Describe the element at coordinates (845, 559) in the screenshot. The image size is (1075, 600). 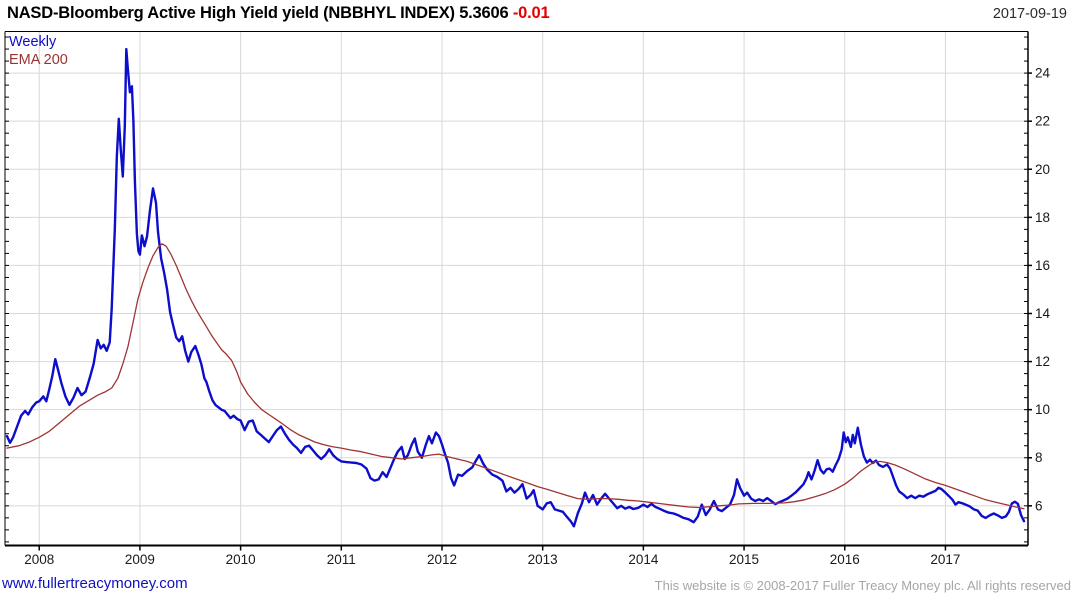
I see `x-axis-label: 2016` at that location.